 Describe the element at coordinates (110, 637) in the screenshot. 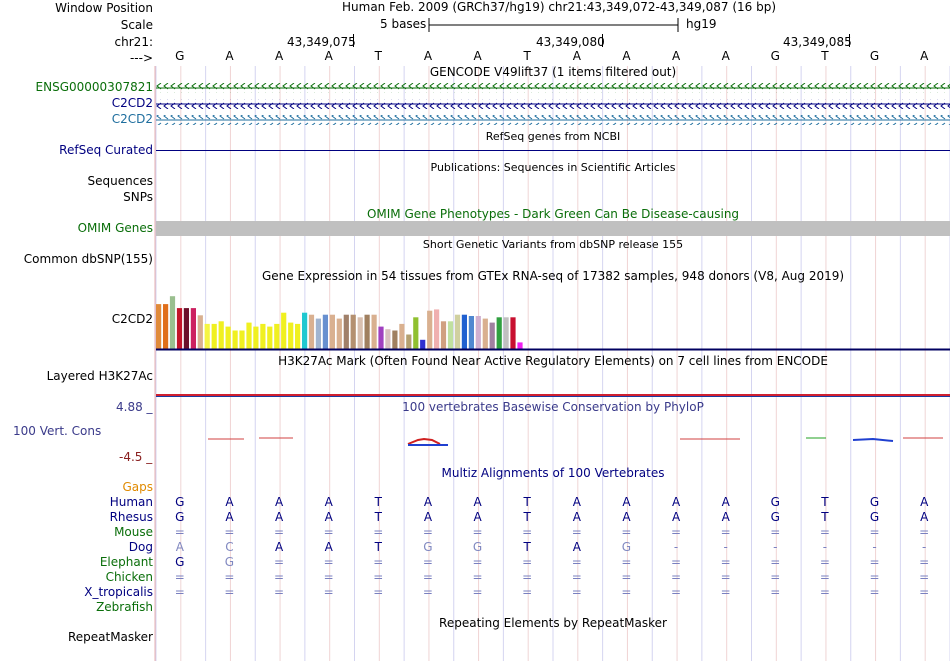

I see `repeatmasker-label: RepeatMasker` at that location.